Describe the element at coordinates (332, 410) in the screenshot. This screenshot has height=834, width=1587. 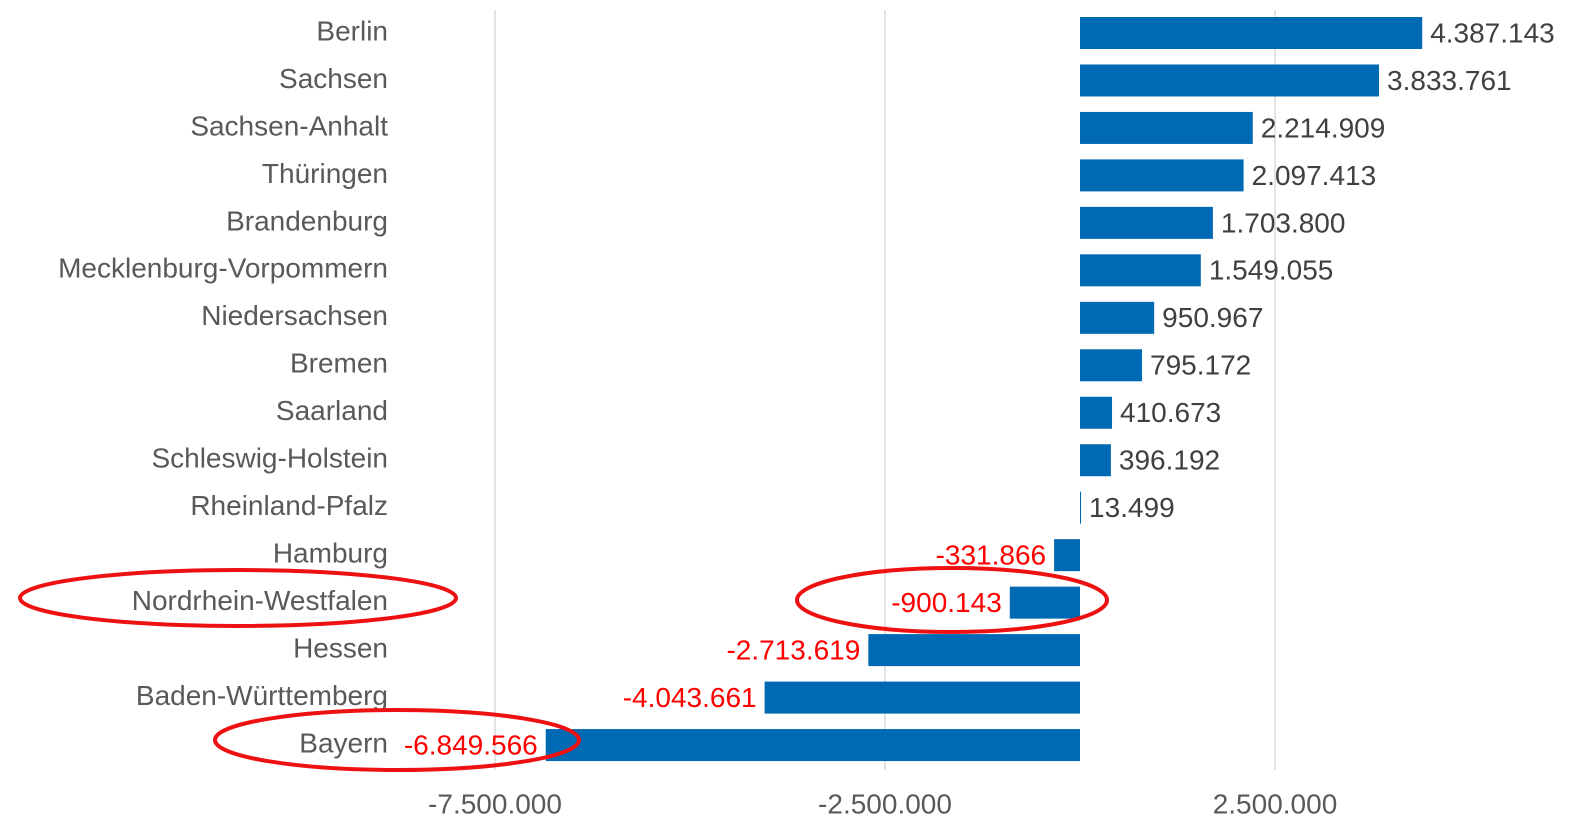
I see `category-label: Saarland` at that location.